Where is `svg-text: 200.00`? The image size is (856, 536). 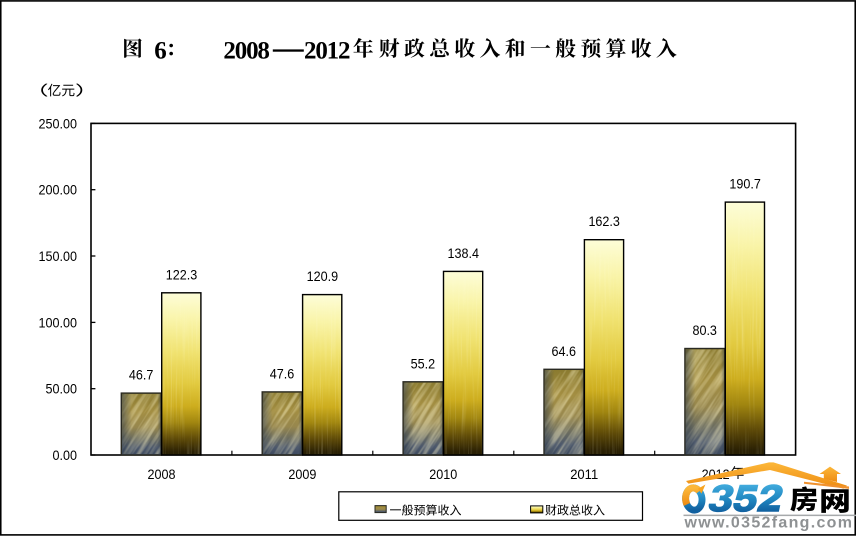 svg-text: 200.00 is located at coordinates (58, 190).